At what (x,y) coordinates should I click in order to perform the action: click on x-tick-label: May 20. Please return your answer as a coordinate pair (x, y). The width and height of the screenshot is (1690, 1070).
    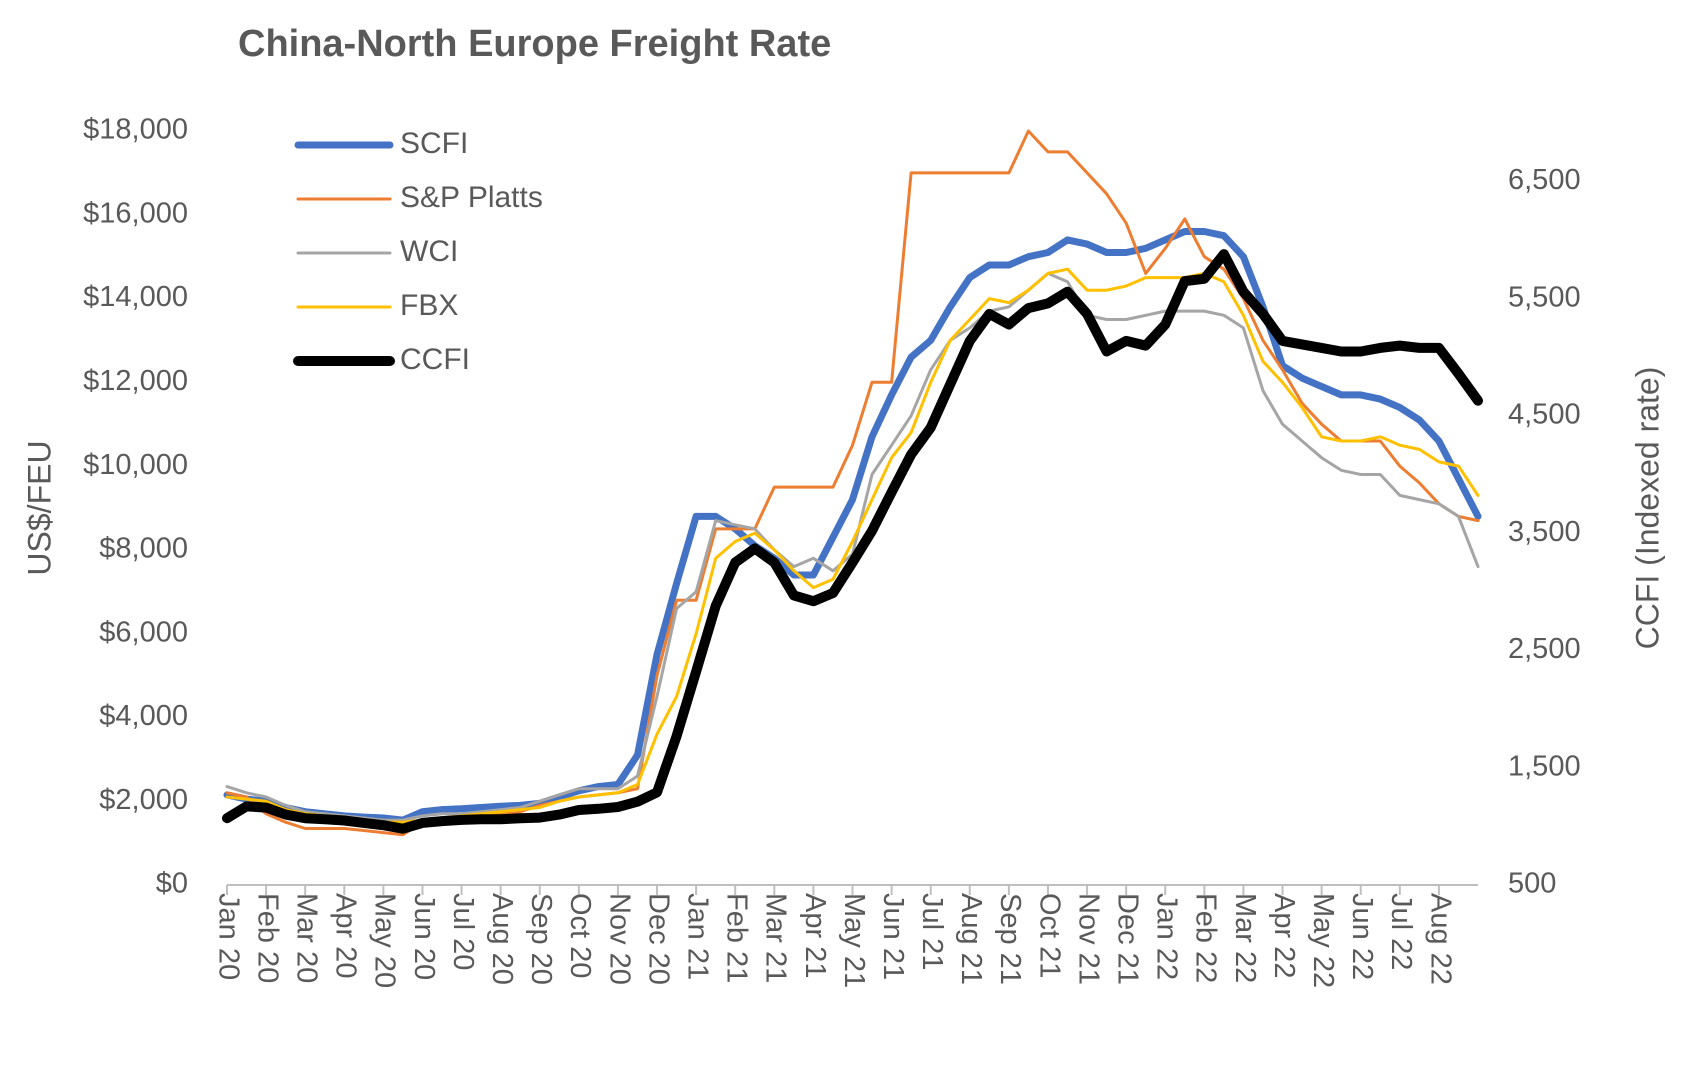
    Looking at the image, I should click on (385, 940).